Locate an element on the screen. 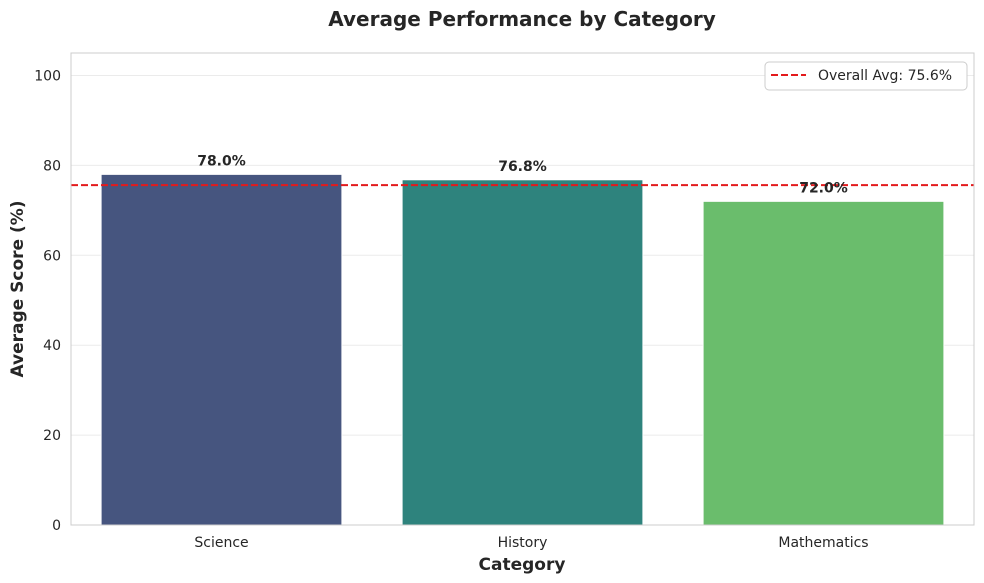 The width and height of the screenshot is (984, 583). x-axis-ticks: Science History Mathematics is located at coordinates (531, 543).